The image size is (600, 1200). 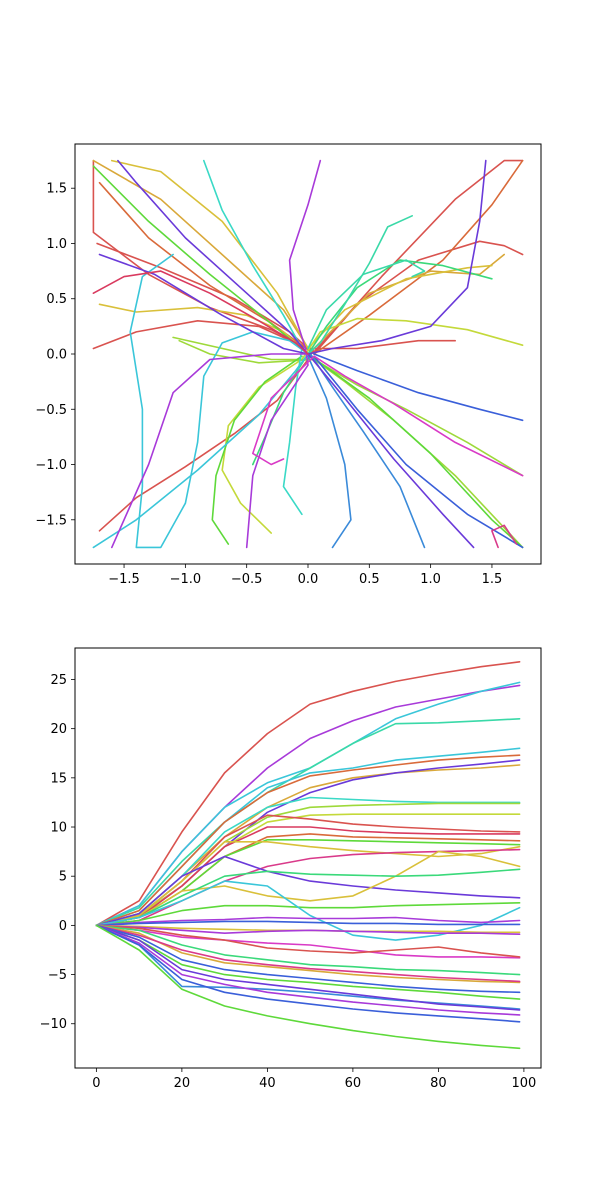 I want to click on y-tick-label: 5, so click(x=63, y=877).